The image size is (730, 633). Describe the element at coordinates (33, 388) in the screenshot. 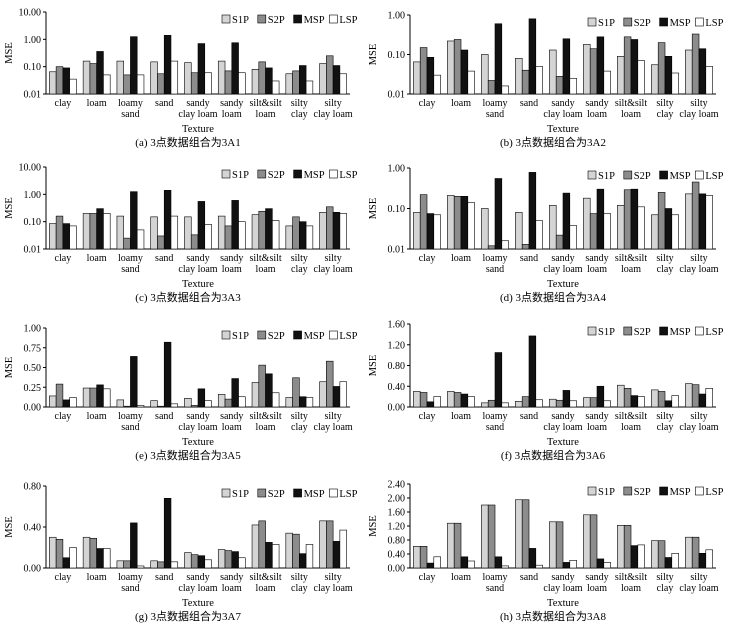

I see `y-tick-label: 0.25` at that location.